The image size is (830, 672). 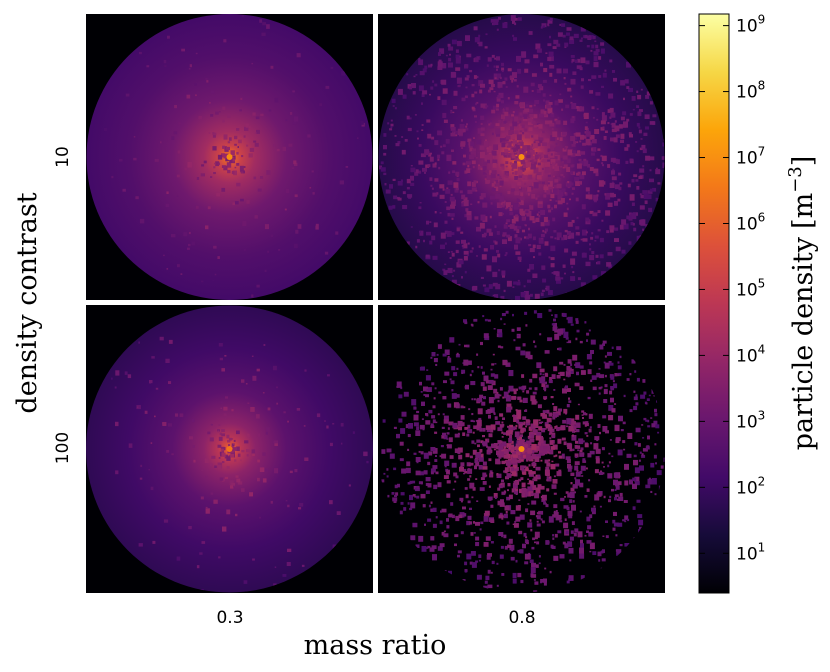 I want to click on colorbar-tick-label-1: 10², so click(x=750, y=486).